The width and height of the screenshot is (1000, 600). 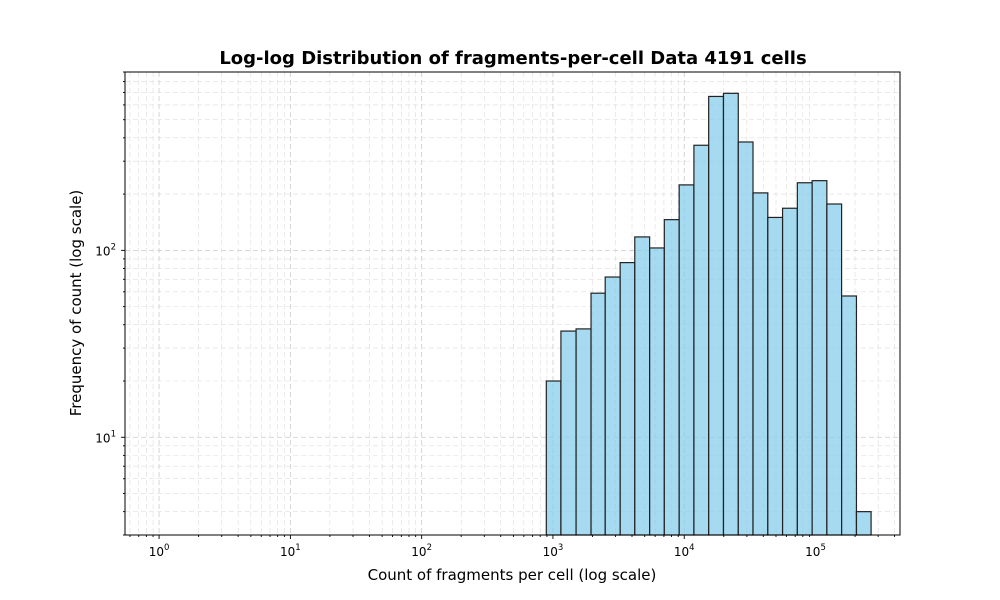 What do you see at coordinates (512, 575) in the screenshot?
I see `x-axis-label: Count of fragments per cell (log scale)` at bounding box center [512, 575].